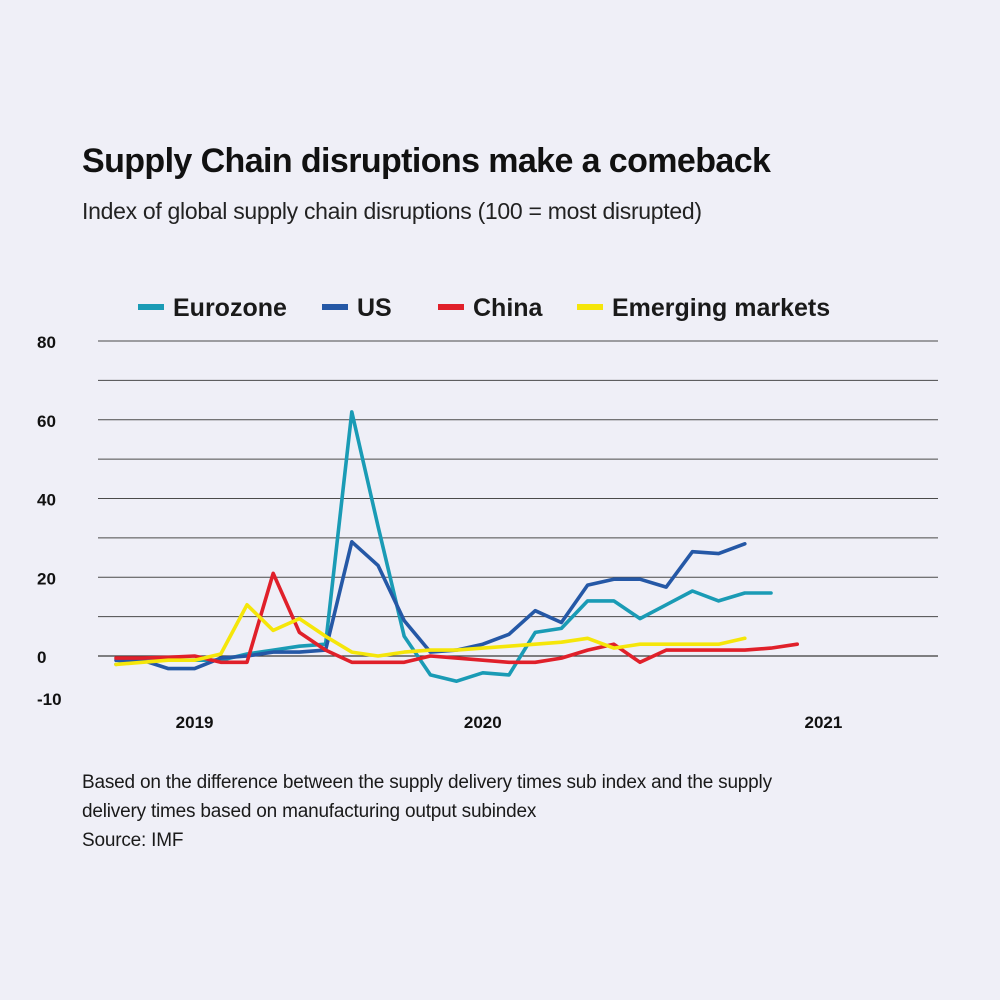 The image size is (1000, 1000). Describe the element at coordinates (49, 699) in the screenshot. I see `y-tick-label: -10` at that location.